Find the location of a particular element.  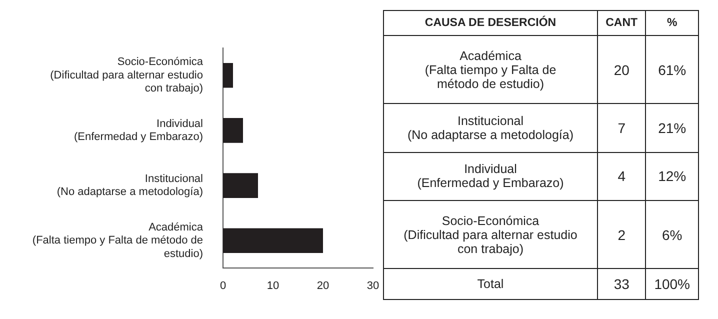

text: 4 is located at coordinates (622, 176).